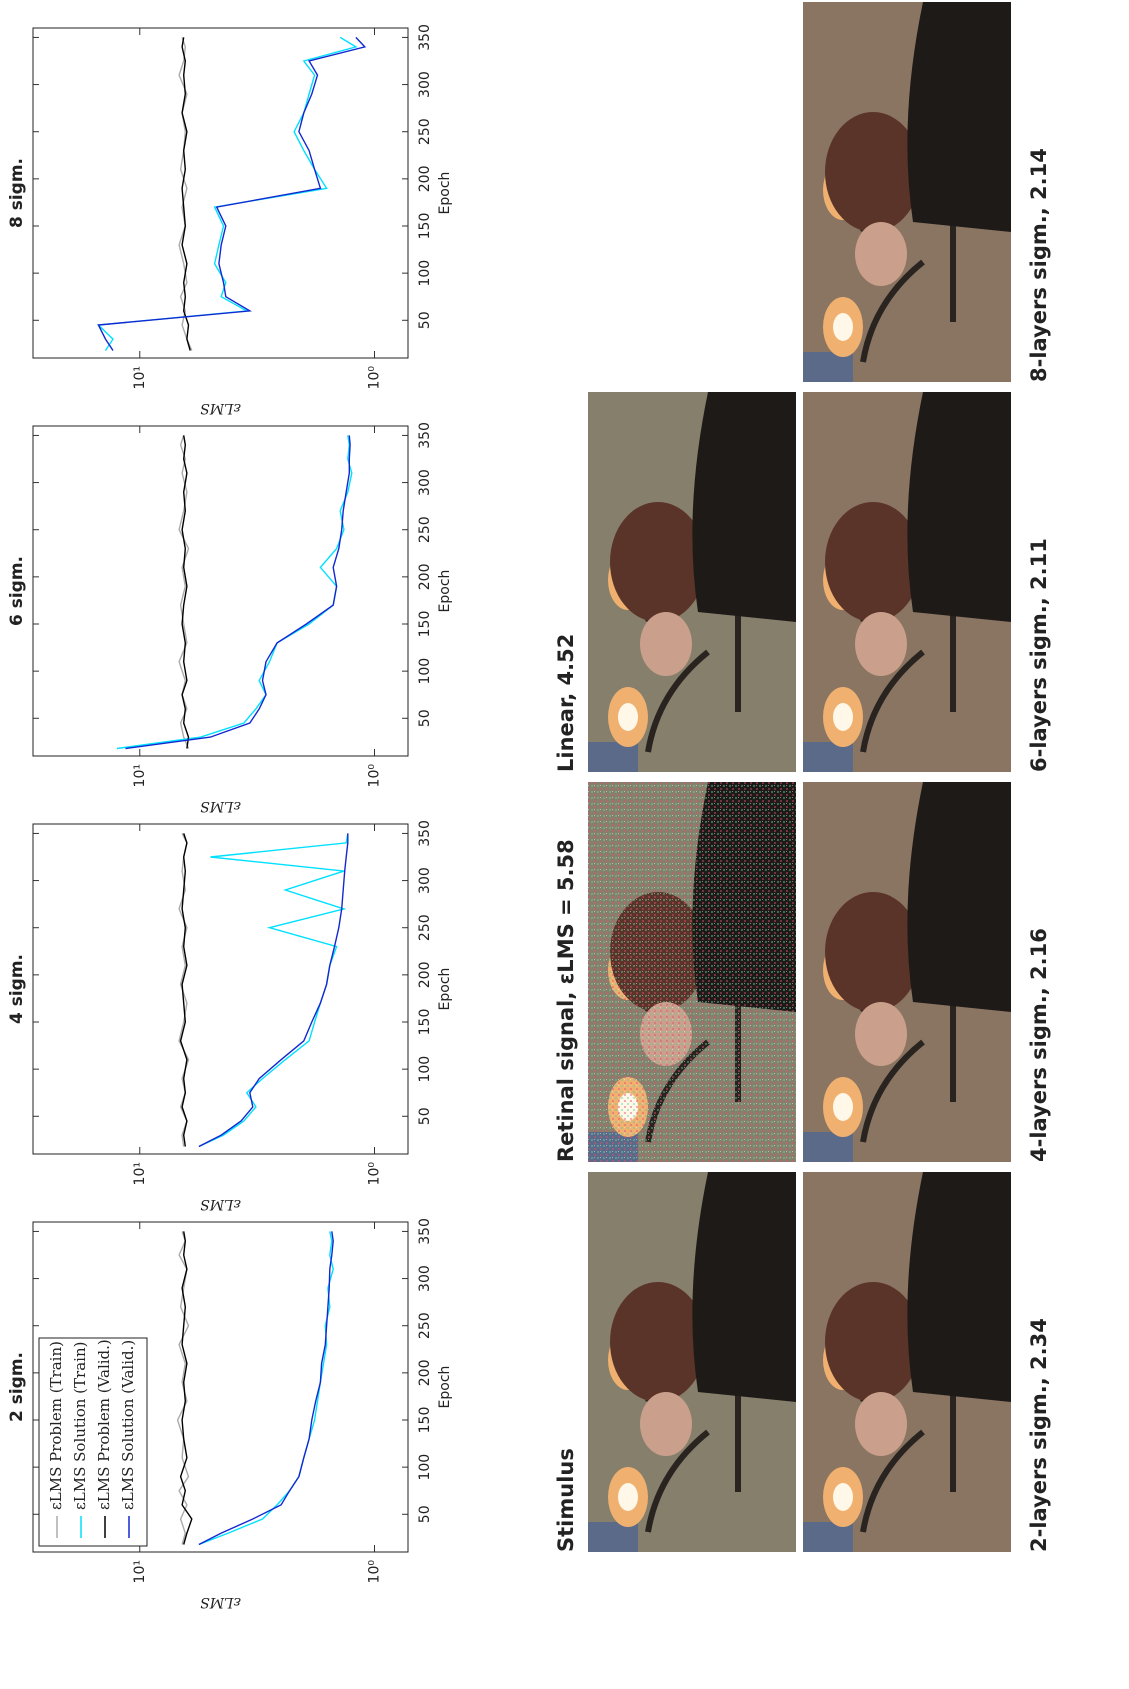 This screenshot has width=1129, height=1689. Describe the element at coordinates (93, 1442) in the screenshot. I see `legend-box` at that location.